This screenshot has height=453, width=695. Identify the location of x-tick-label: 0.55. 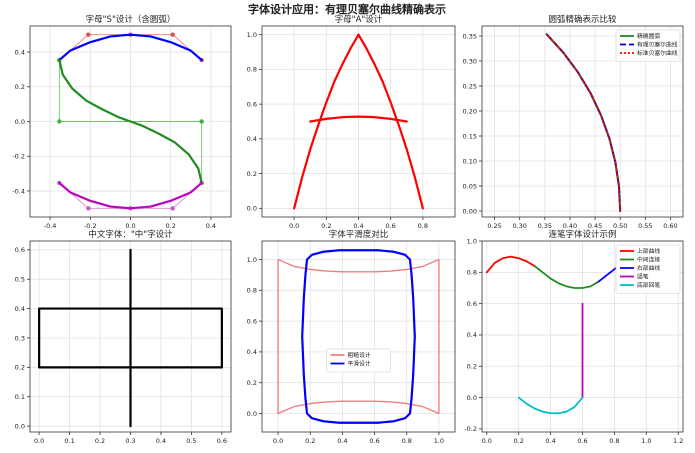
(645, 226).